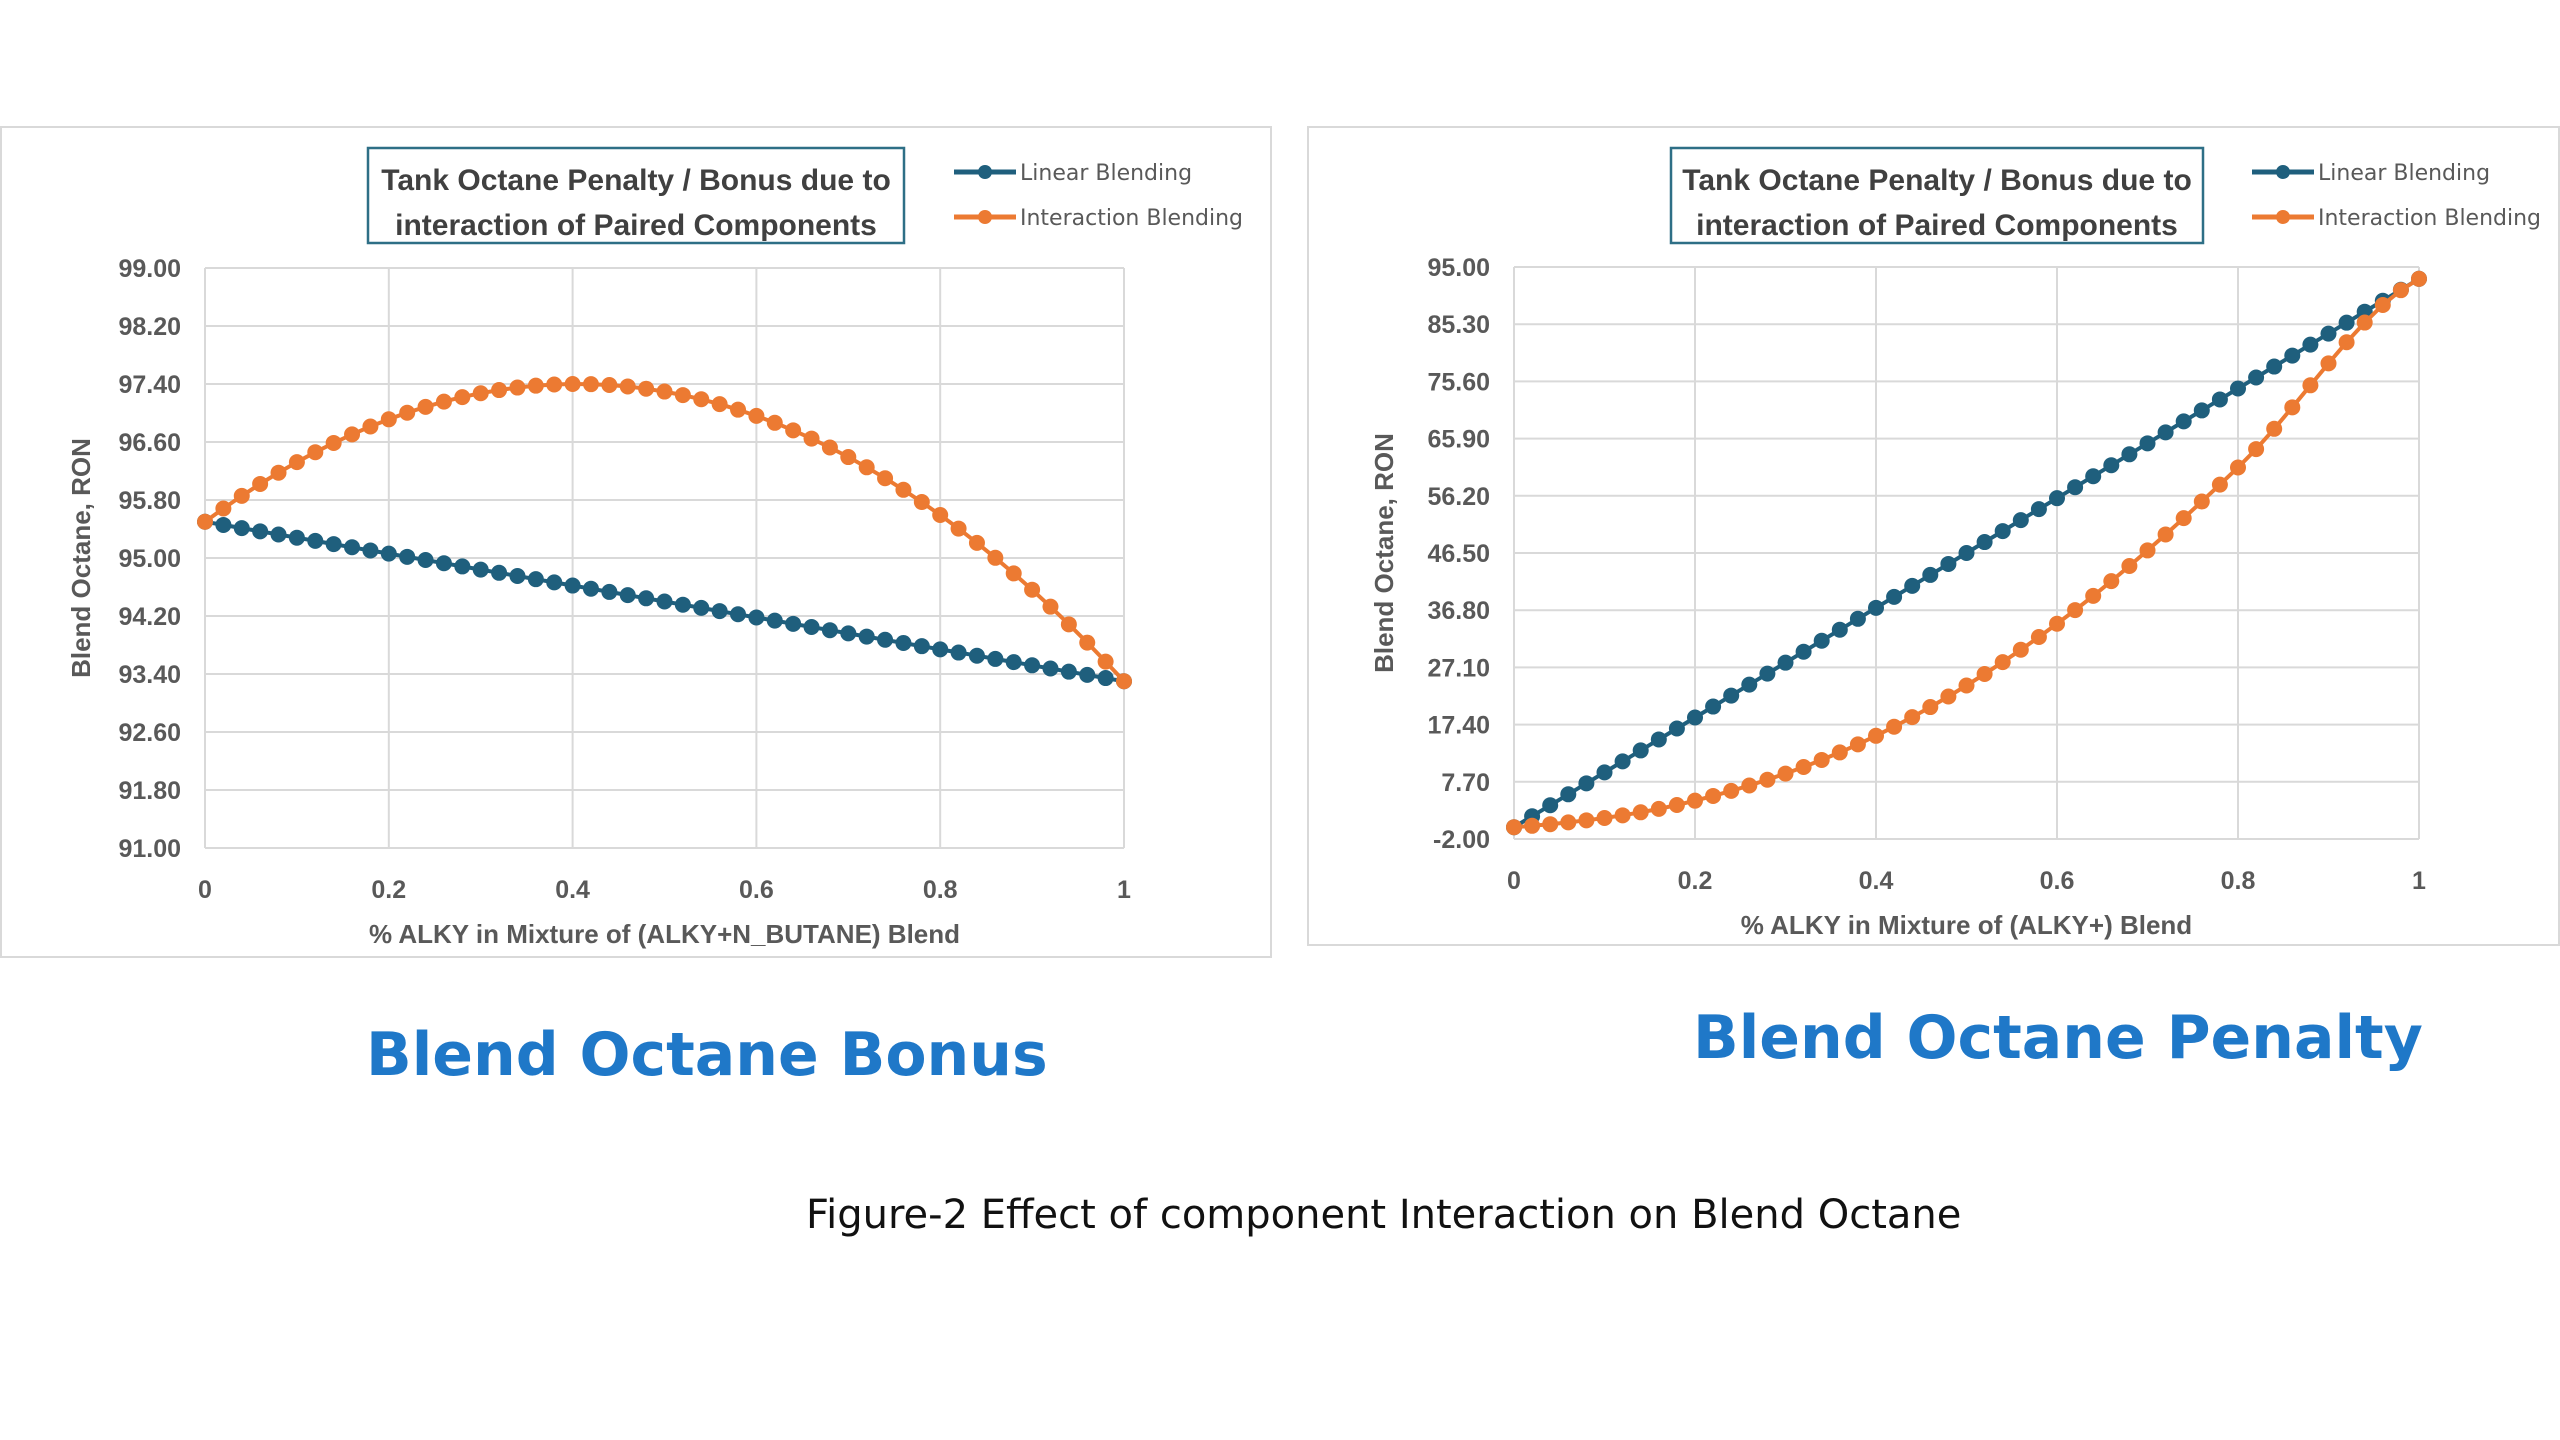  I want to click on x-axis-title: % ALKY in Mixture of (ALKY+) Blend, so click(1966, 925).